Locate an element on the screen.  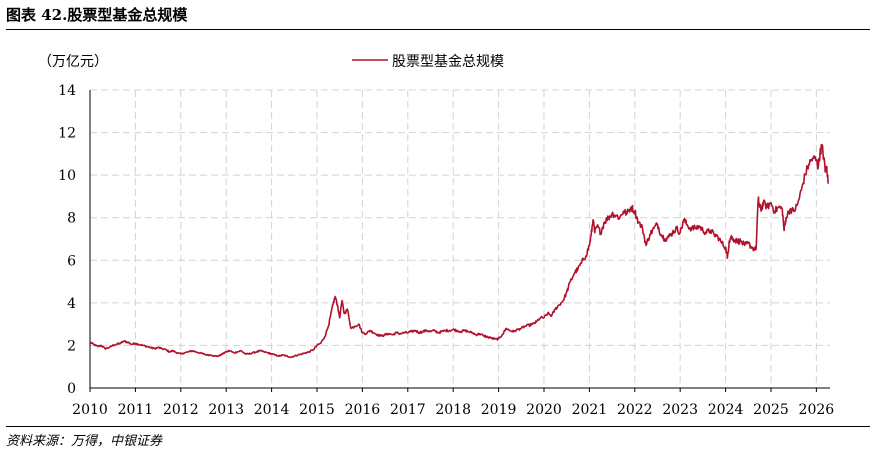
x-tick-label: 2017 is located at coordinates (408, 410).